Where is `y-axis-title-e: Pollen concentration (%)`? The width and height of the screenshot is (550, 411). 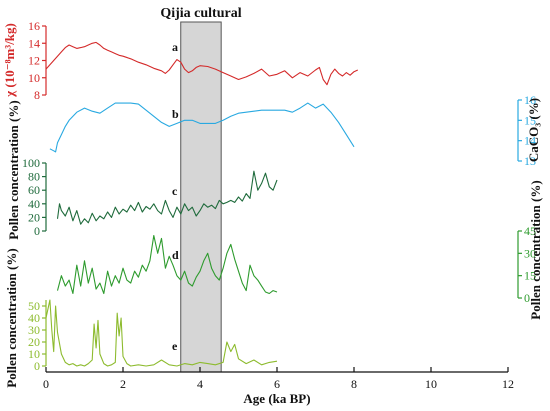
y-axis-title-e: Pollen concentration (%) is located at coordinates (11, 317).